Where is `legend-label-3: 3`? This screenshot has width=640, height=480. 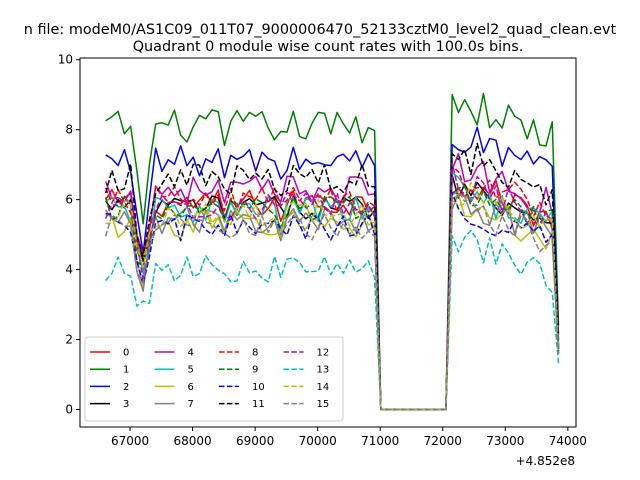
legend-label-3: 3 is located at coordinates (126, 404).